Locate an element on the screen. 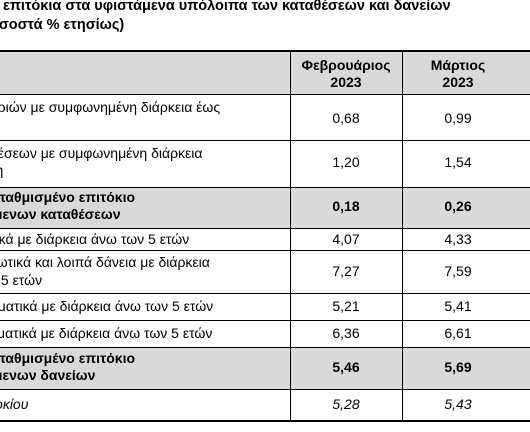  value-february: 7,27 is located at coordinates (346, 271).